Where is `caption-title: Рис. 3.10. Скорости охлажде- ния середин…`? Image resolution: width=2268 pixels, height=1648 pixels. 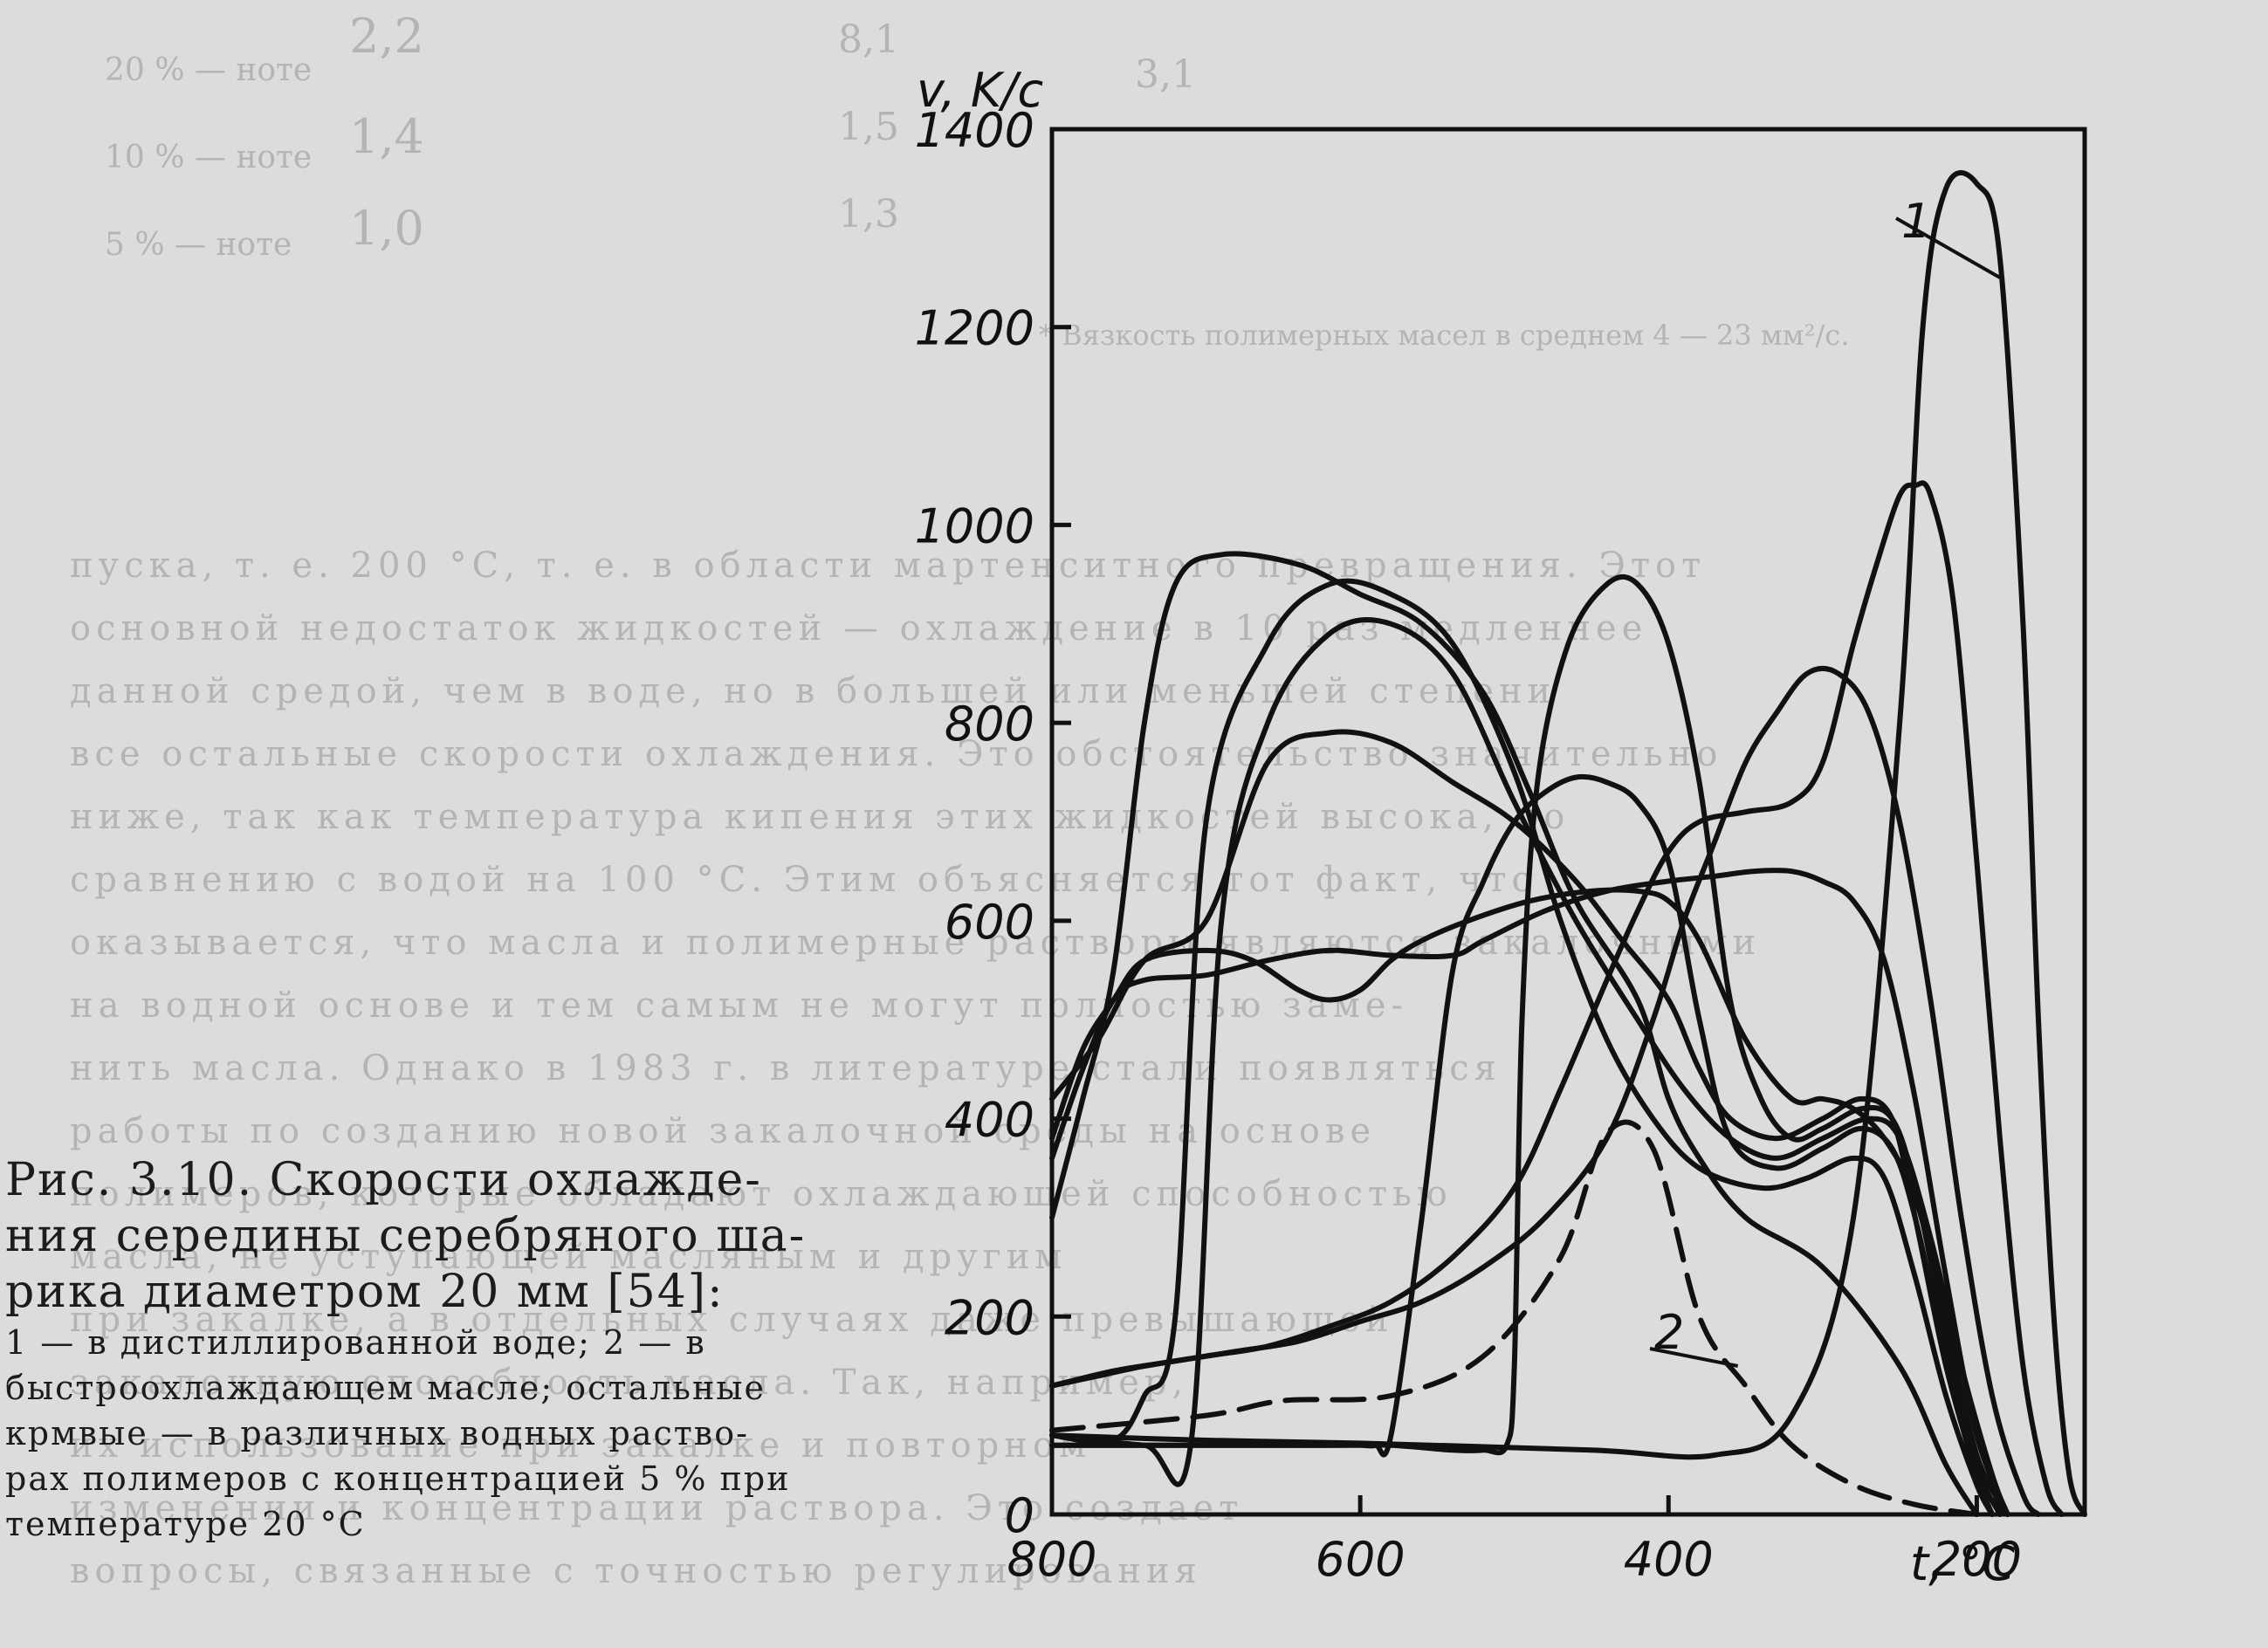 caption-title: Рис. 3.10. Скорости охлажде- ния середин… is located at coordinates (406, 1236).